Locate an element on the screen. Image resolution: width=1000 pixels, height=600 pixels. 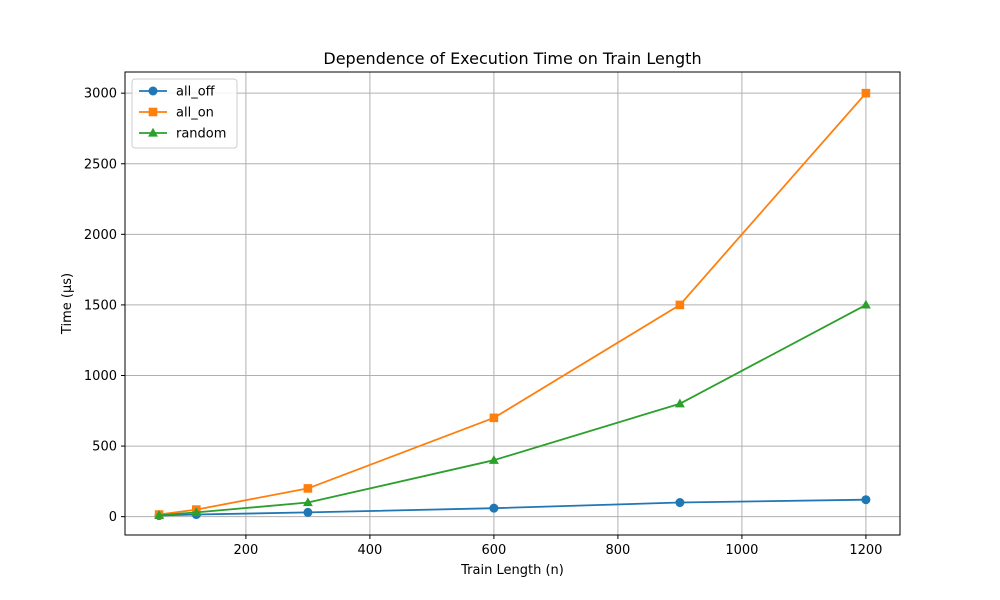
y-tick-label: 1500 is located at coordinates (100, 305).